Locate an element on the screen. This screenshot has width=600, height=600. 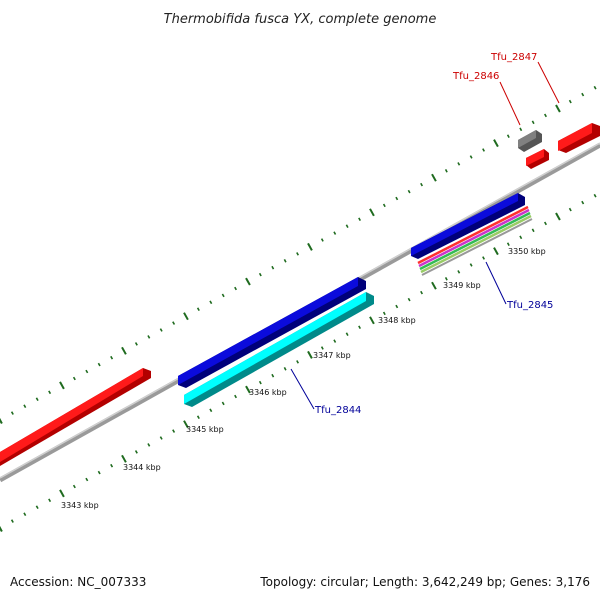
feature-red-small is located at coordinates (537, 159).